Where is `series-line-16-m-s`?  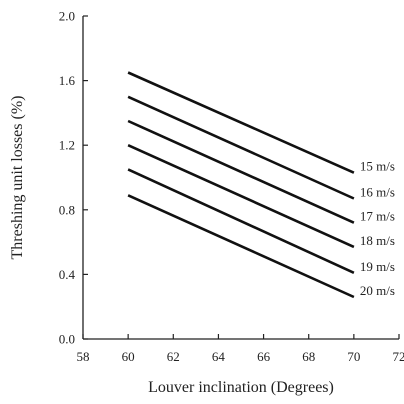 series-line-16-m-s is located at coordinates (241, 147).